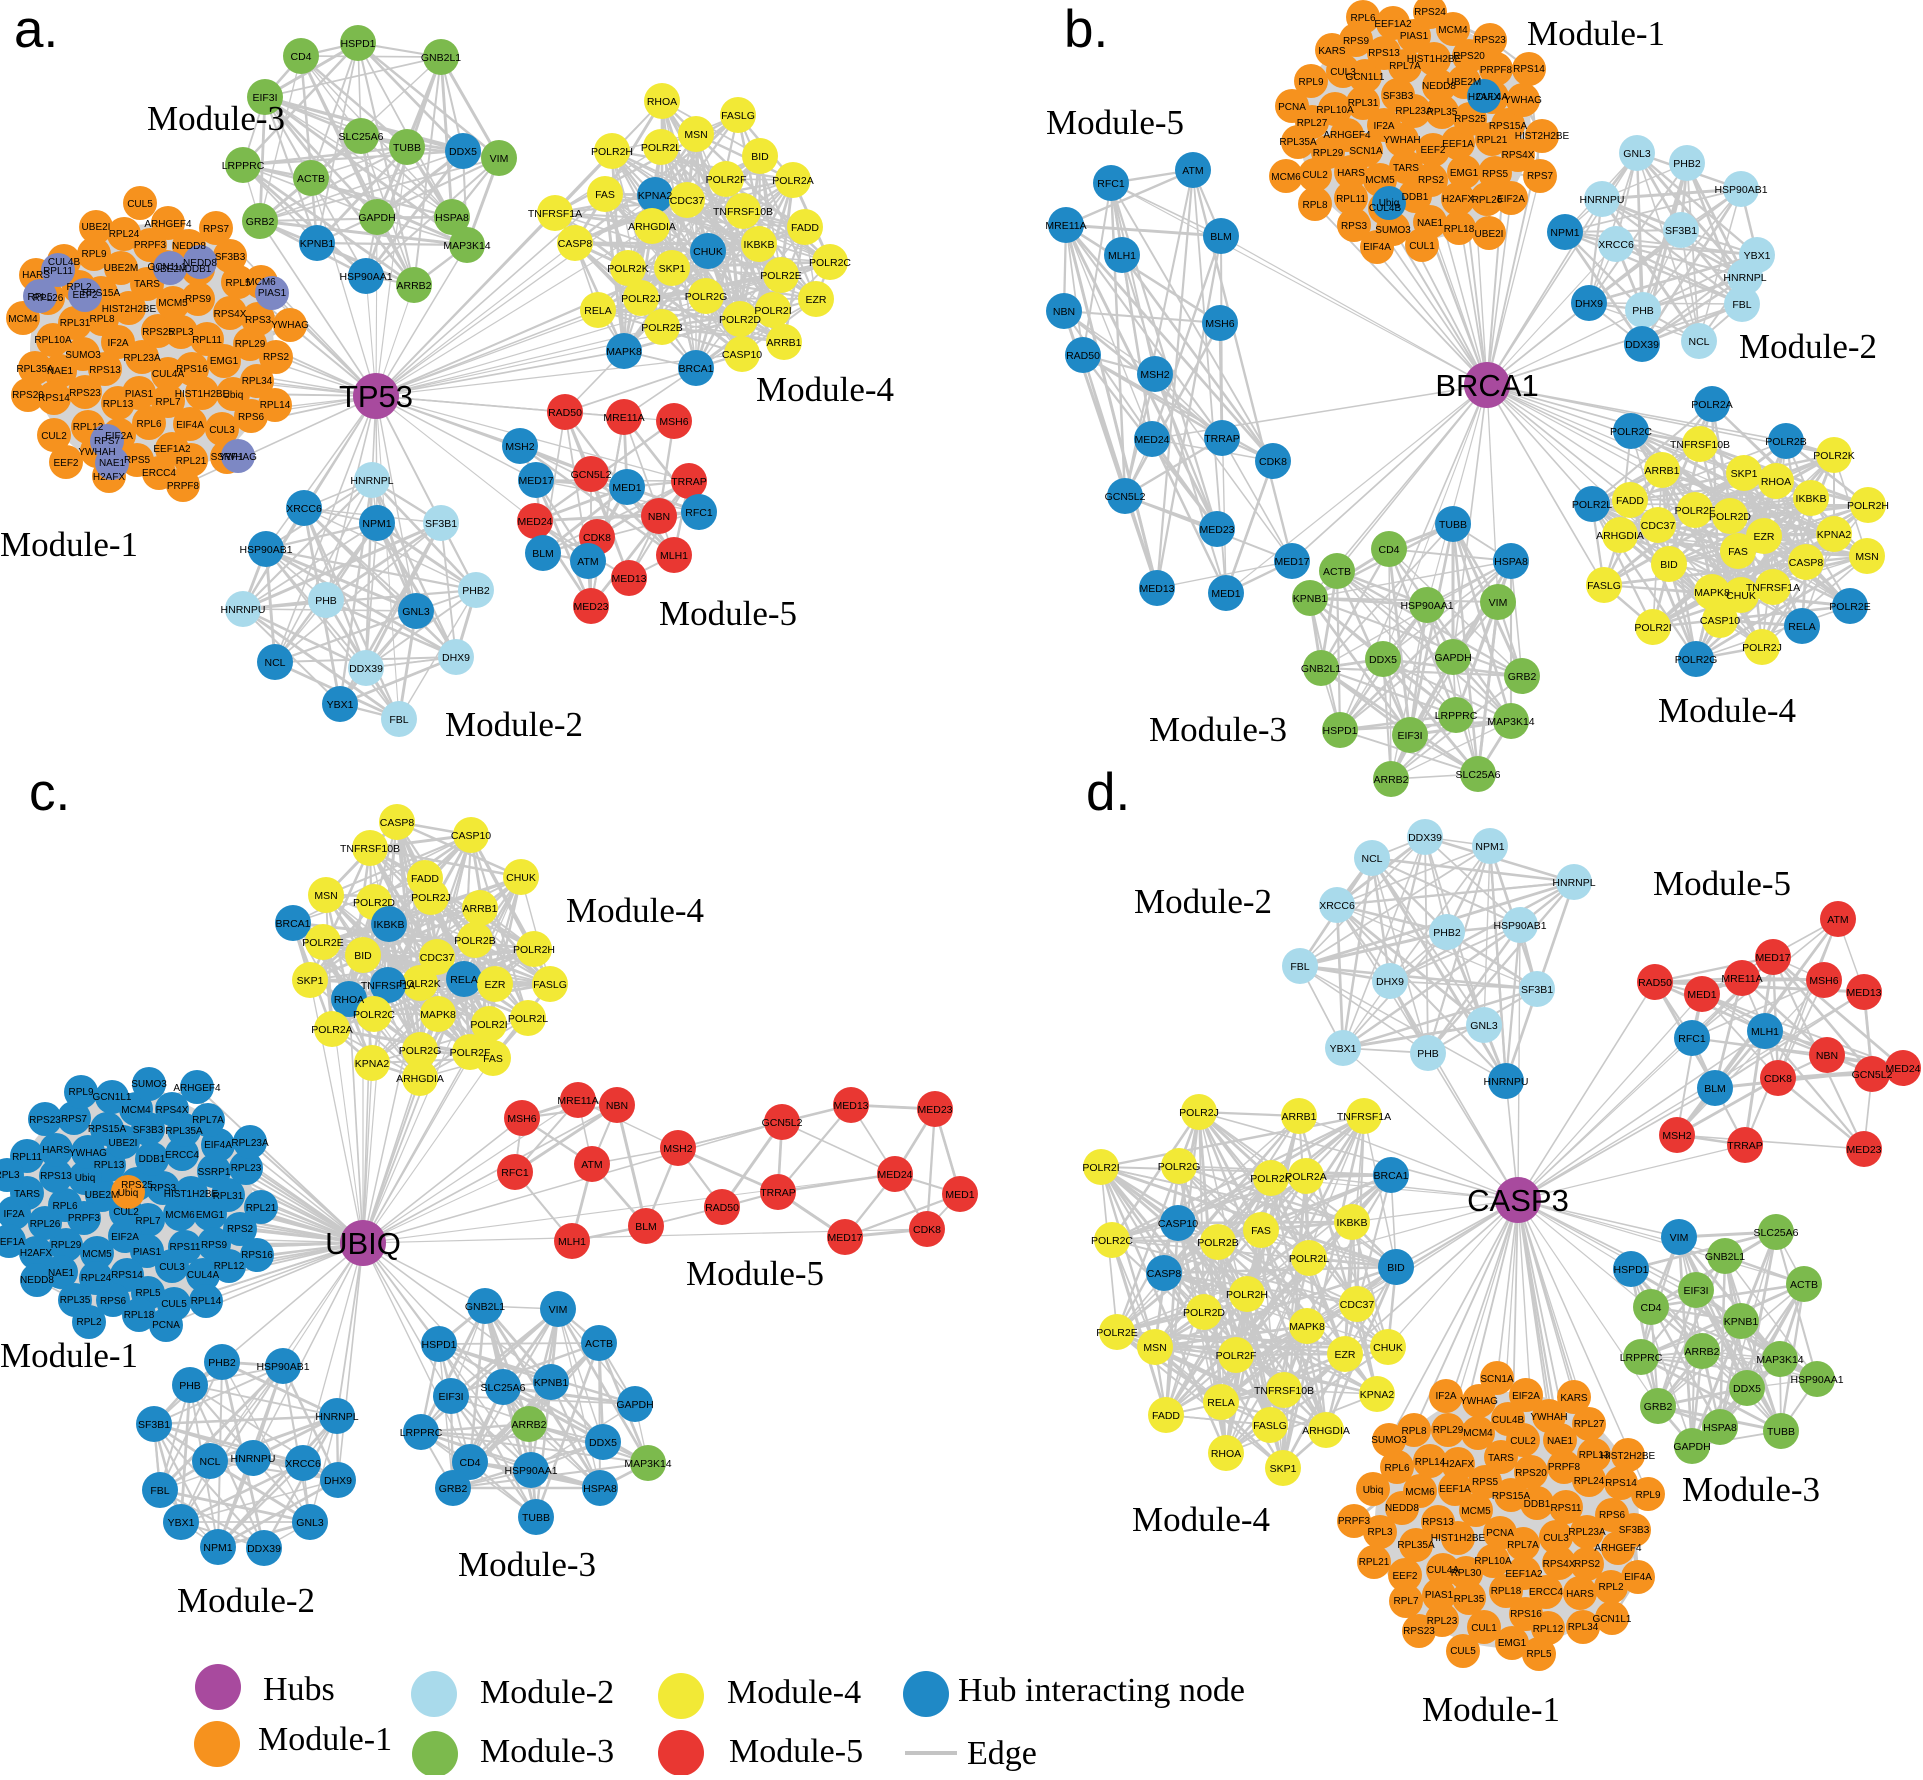 This screenshot has width=1923, height=1780. Describe the element at coordinates (1406, 168) in the screenshot. I see `svg-text: TARS` at that location.